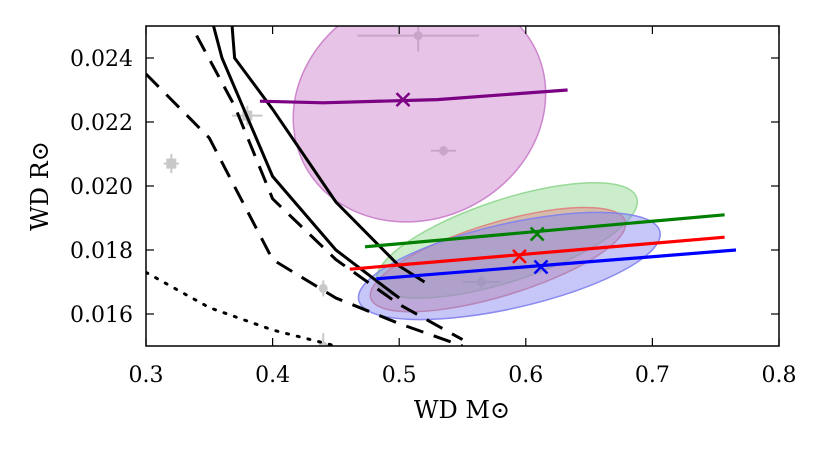 The height and width of the screenshot is (453, 823). I want to click on red-line, so click(537, 253).